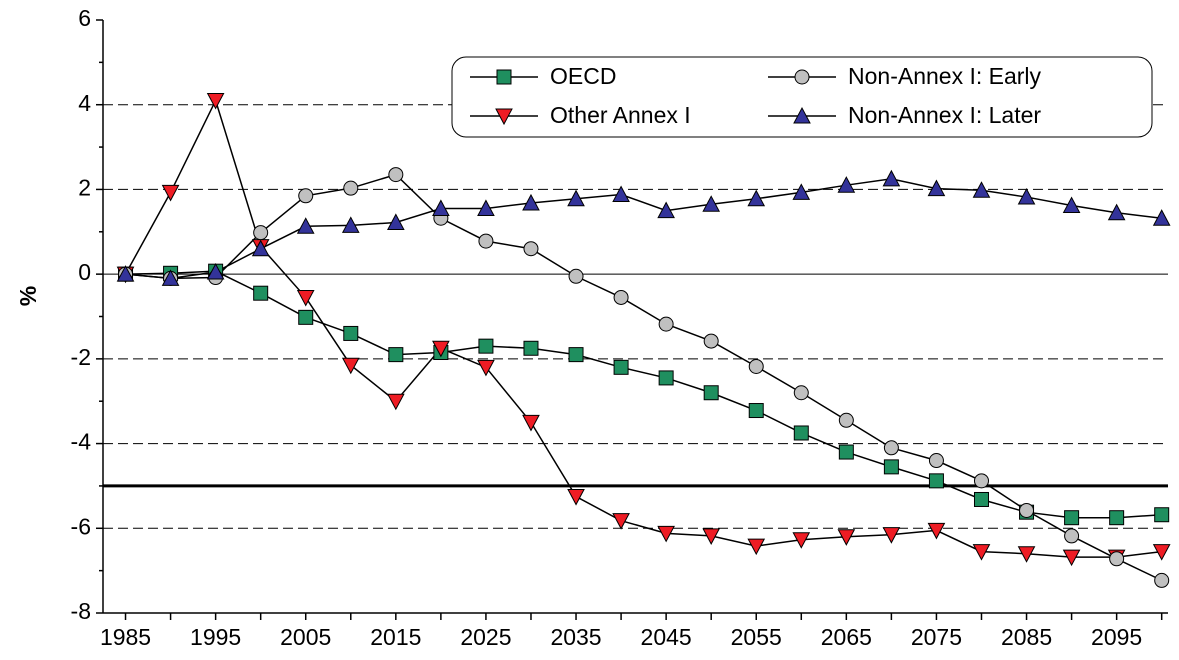 The image size is (1179, 660). What do you see at coordinates (84, 272) in the screenshot?
I see `y-tick-label: 0` at bounding box center [84, 272].